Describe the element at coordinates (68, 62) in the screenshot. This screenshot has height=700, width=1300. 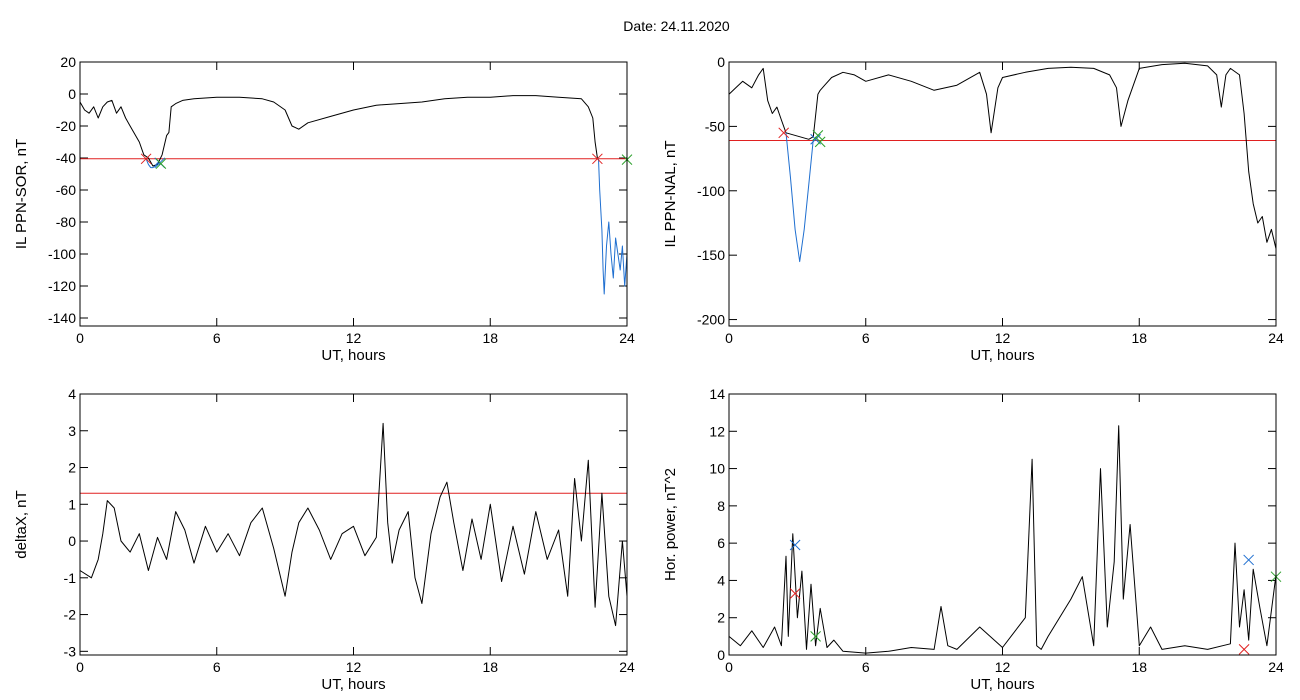
I see `y-tick-label: 20` at that location.